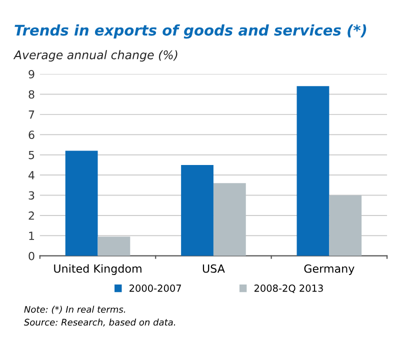  What do you see at coordinates (155, 288) in the screenshot?
I see `legend-label: 2000-2007` at bounding box center [155, 288].